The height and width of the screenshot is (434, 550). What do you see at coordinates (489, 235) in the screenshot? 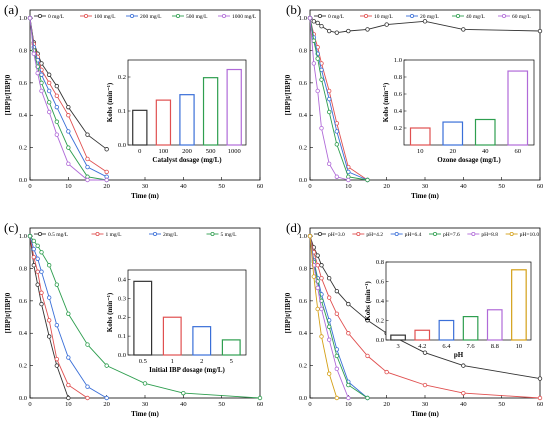
I see `legend-entry: pH=8.8` at bounding box center [489, 235].